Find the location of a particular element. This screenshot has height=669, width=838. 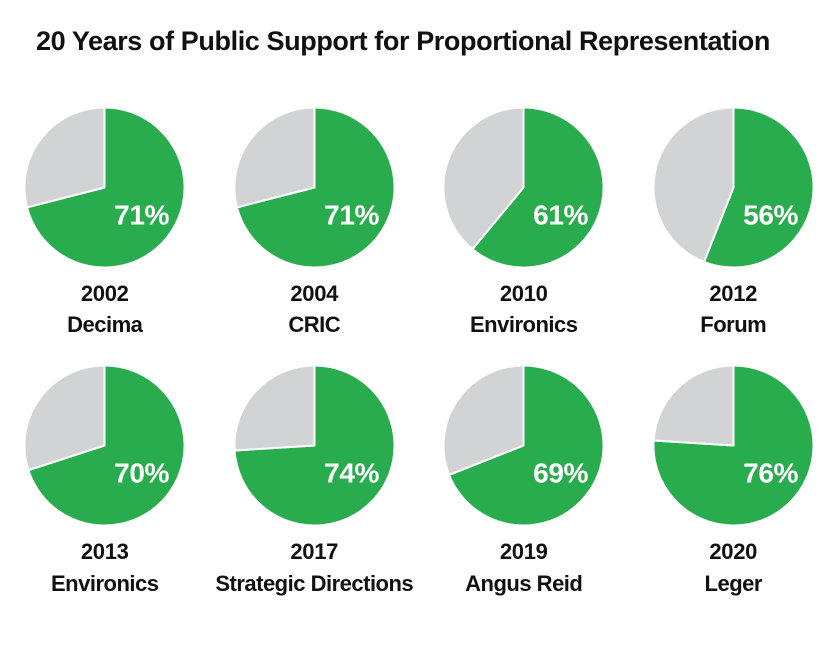

pie-year-label: 2002 is located at coordinates (105, 294).